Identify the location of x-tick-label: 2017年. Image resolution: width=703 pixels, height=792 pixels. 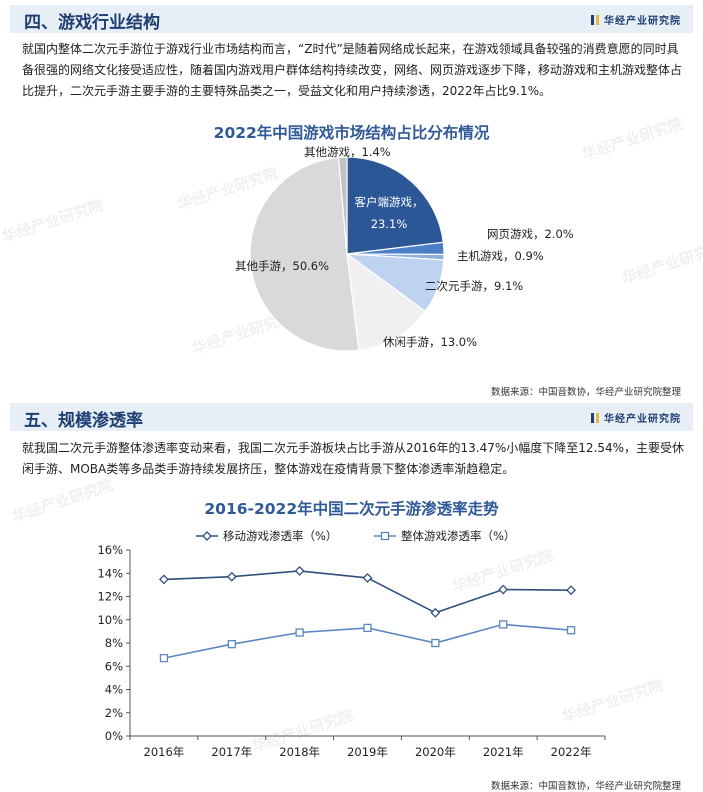
(231, 752).